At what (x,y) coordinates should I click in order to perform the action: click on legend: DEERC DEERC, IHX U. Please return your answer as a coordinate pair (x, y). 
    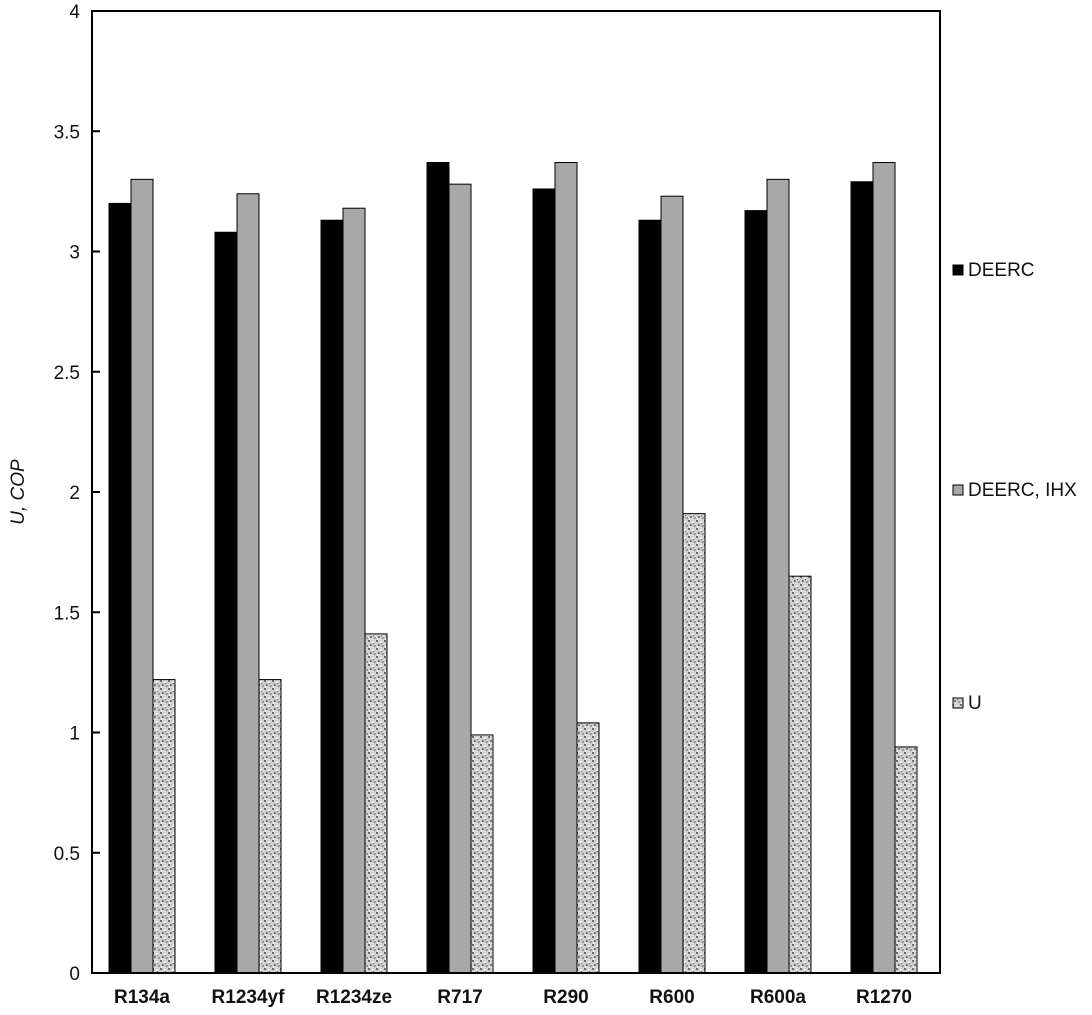
    Looking at the image, I should click on (1014, 487).